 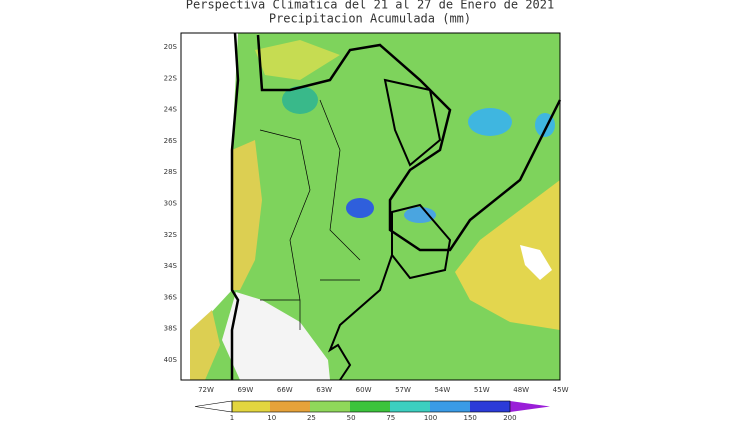 I want to click on lat-label: 26S, so click(x=171, y=141).